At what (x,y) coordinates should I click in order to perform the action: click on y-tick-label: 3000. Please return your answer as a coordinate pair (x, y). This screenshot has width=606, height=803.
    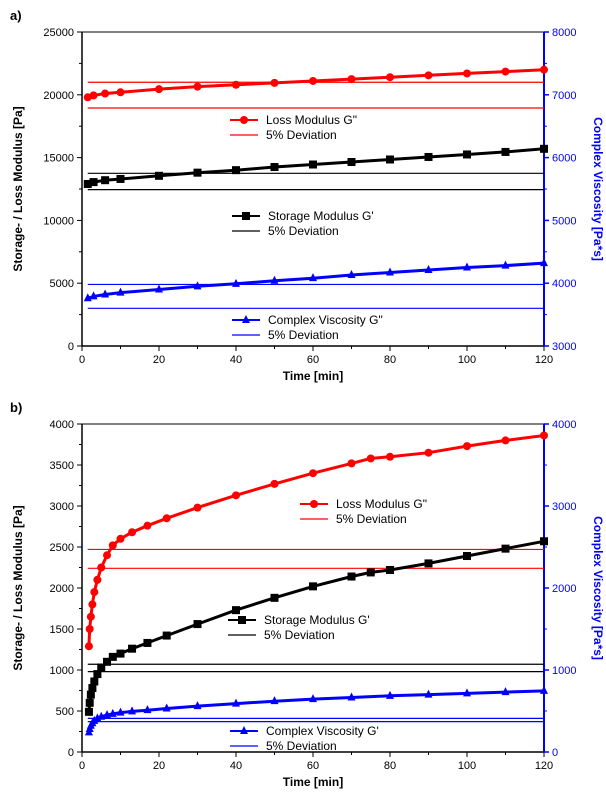
    Looking at the image, I should click on (62, 507).